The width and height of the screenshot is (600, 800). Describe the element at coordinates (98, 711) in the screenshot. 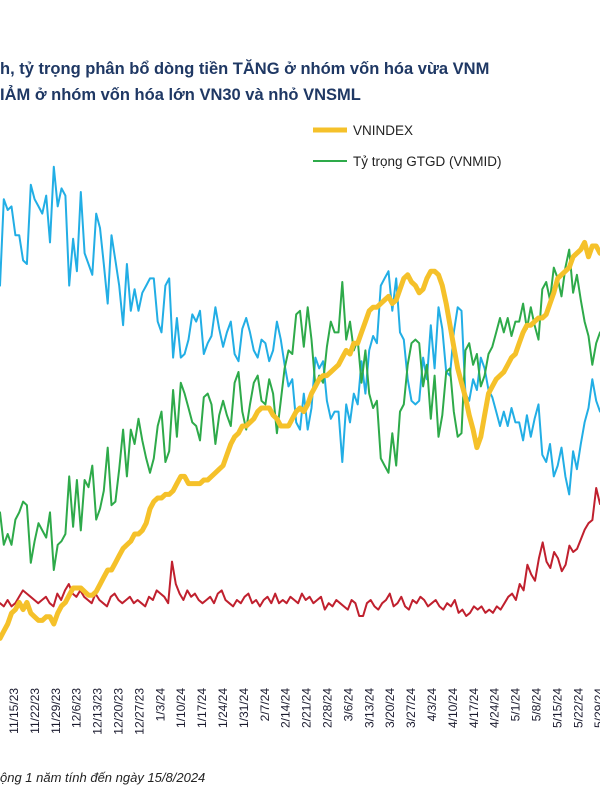

I see `x-tick-label: 12/13/23` at that location.